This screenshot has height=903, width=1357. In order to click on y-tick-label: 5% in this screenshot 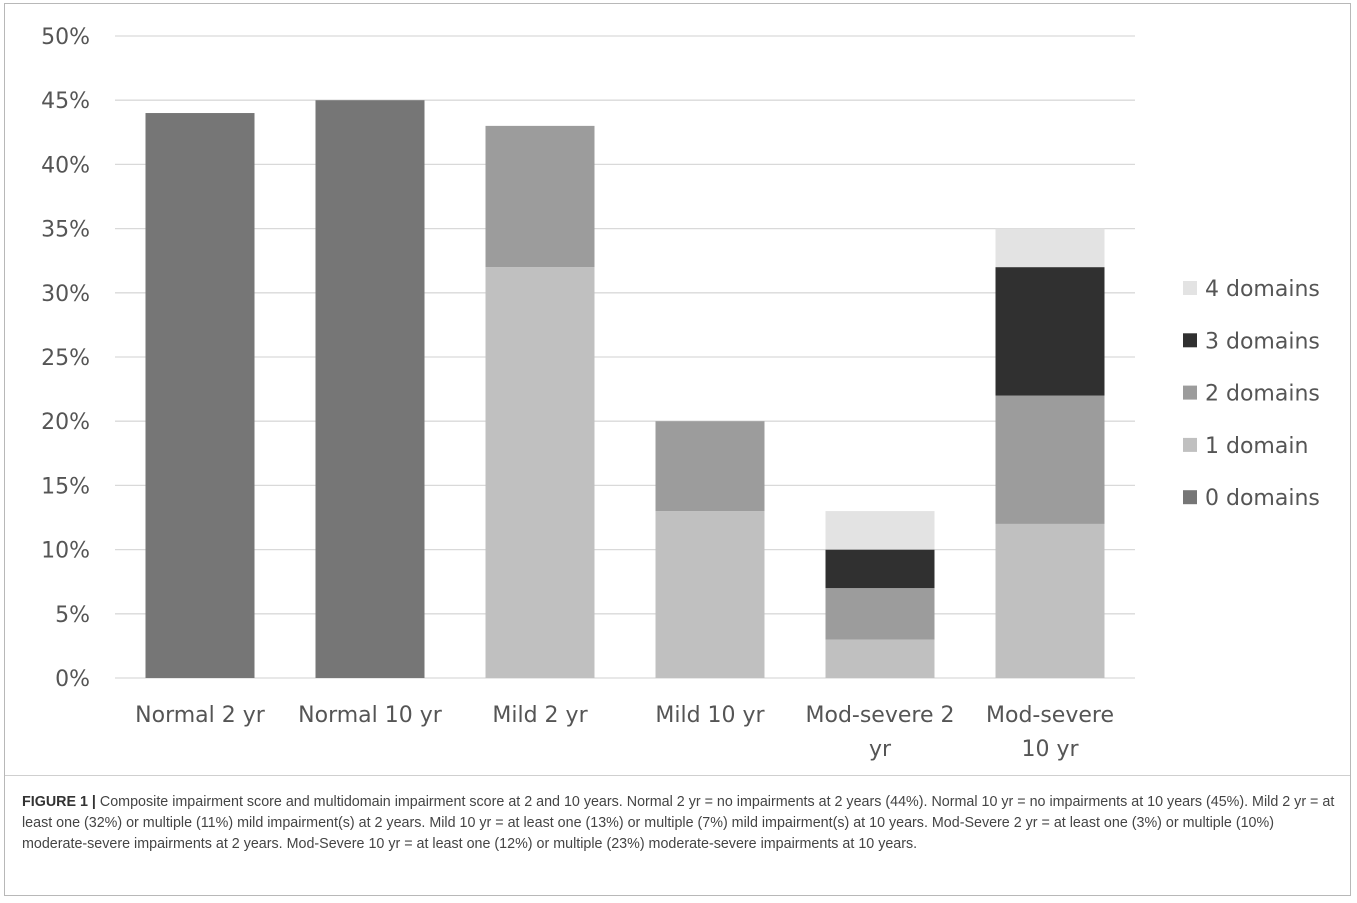, I will do `click(72, 615)`.